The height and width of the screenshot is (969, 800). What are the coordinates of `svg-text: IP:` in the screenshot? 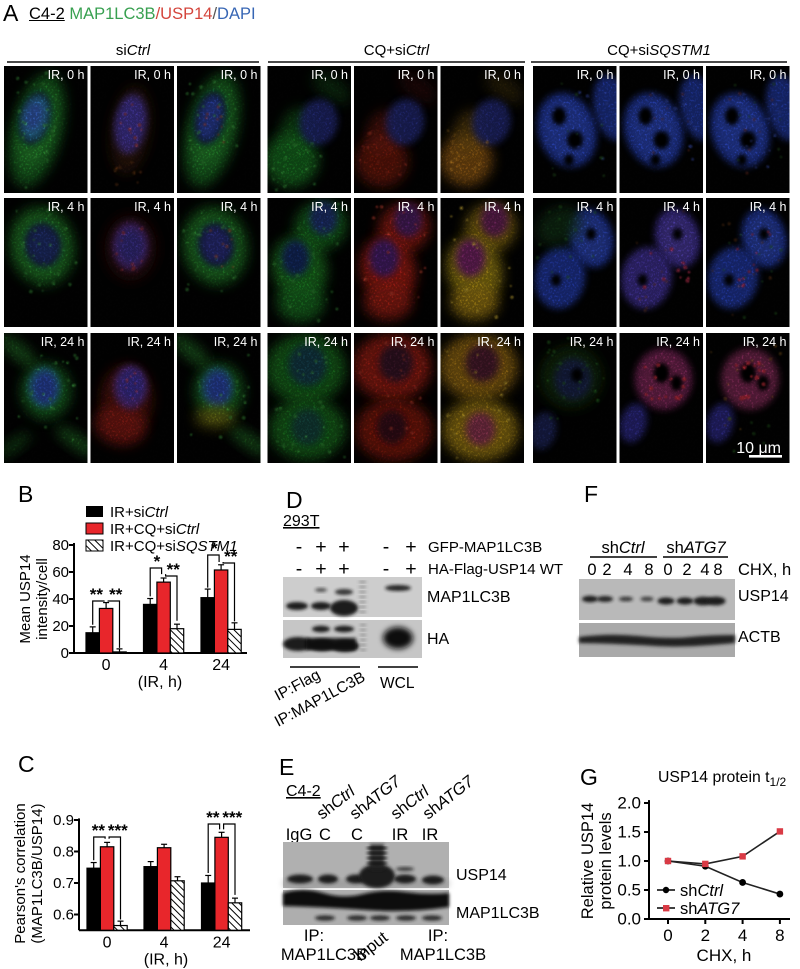 It's located at (314, 936).